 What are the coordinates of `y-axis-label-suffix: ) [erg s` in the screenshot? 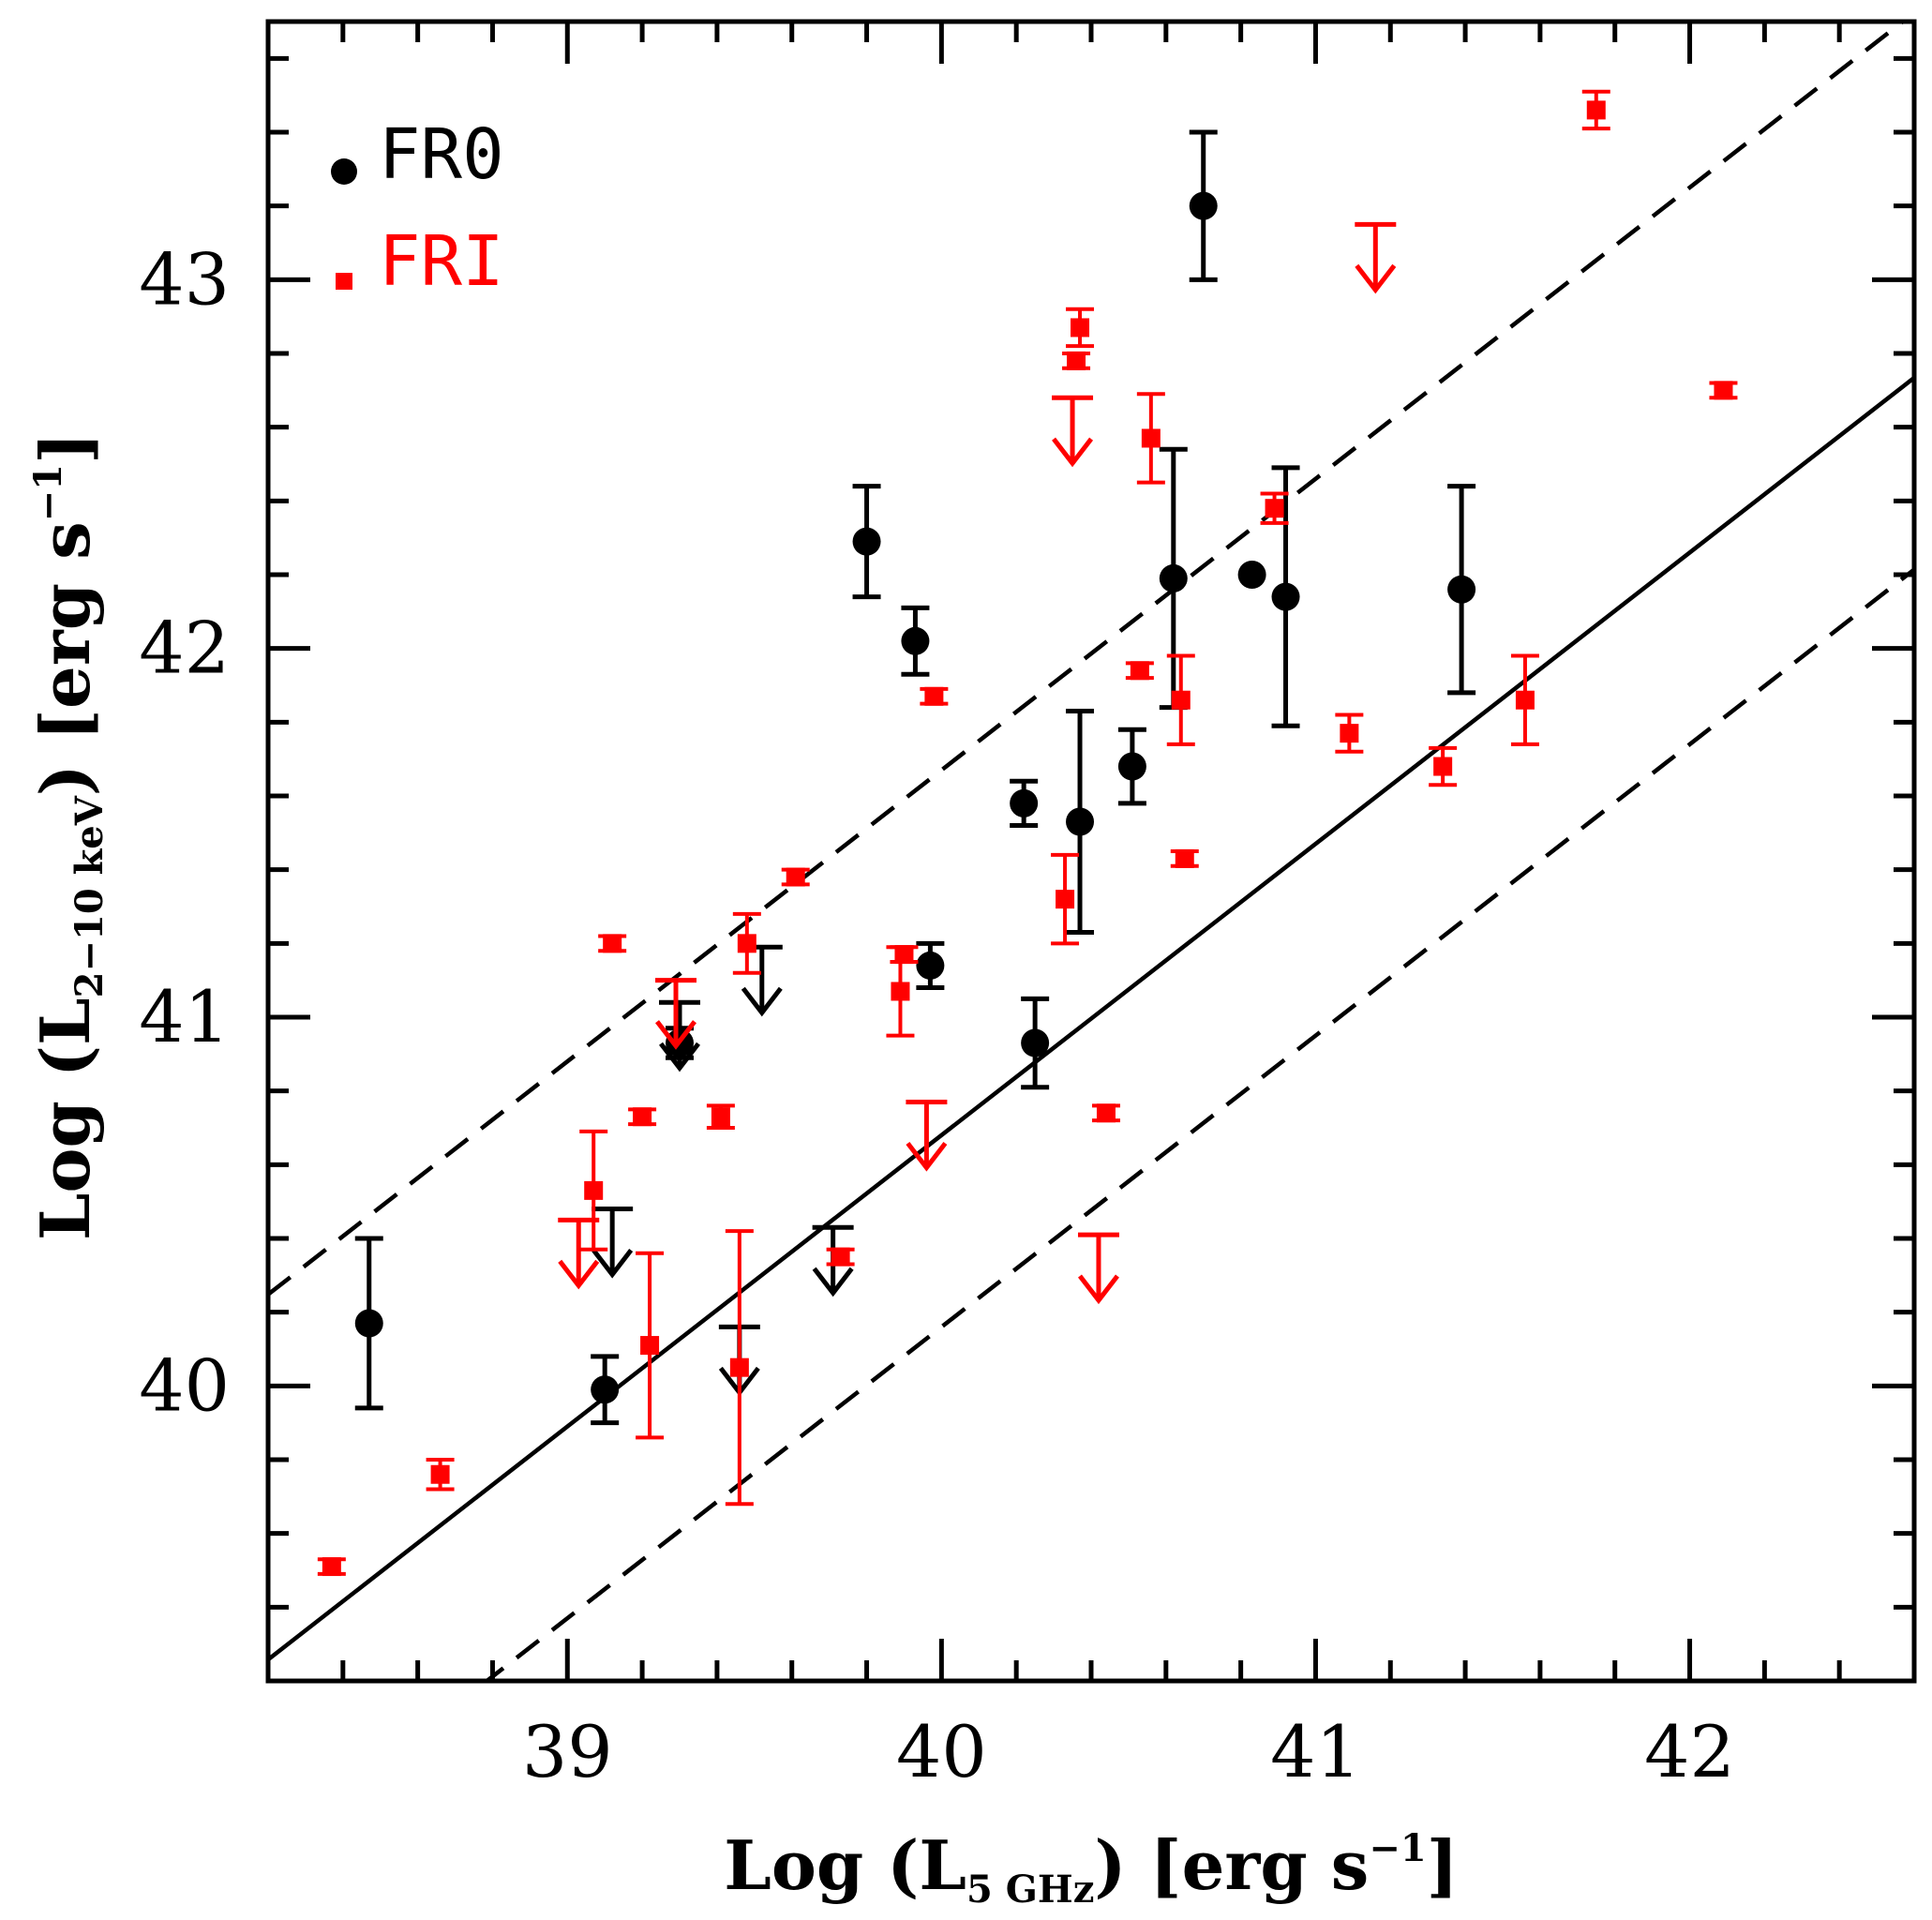 It's located at (65, 658).